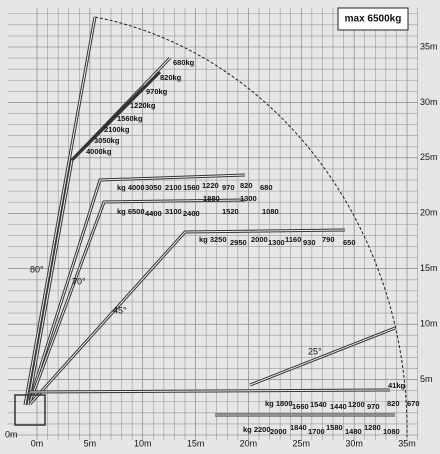  What do you see at coordinates (184, 62) in the screenshot?
I see `load-label: 680kg` at bounding box center [184, 62].